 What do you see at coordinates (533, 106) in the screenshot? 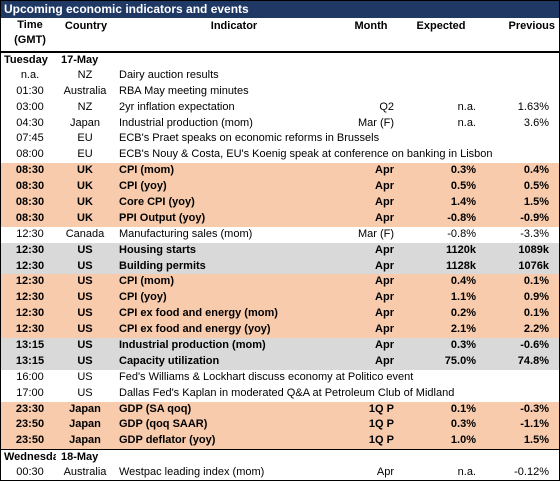
I see `previous-cell: 1.63%` at bounding box center [533, 106].